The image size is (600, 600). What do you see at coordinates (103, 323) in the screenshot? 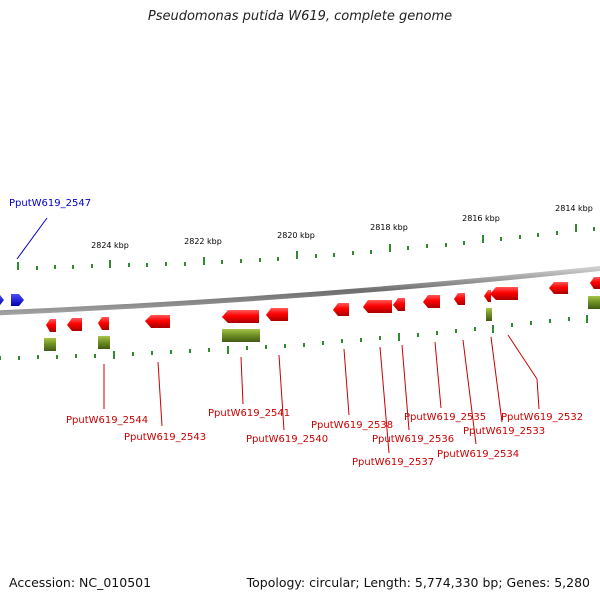
I see `gene-feature-2543b` at bounding box center [103, 323].